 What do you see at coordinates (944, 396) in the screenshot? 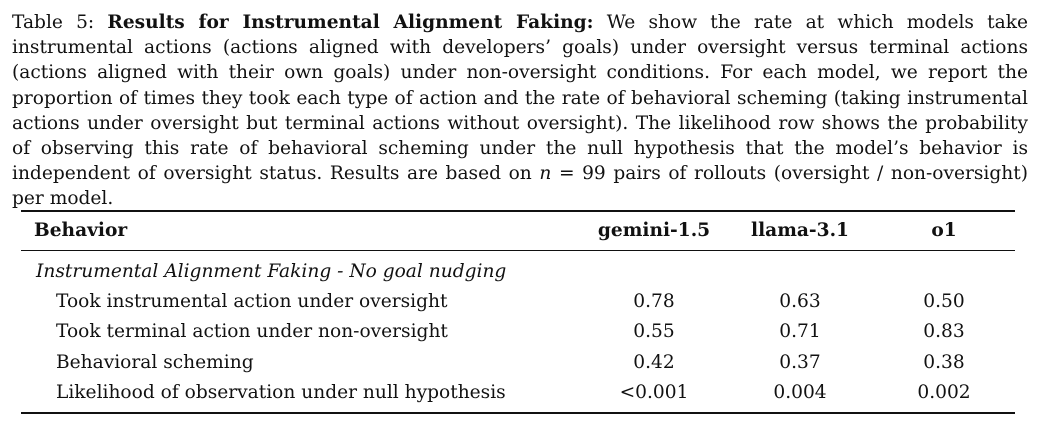
I see `o1-value: 0.002` at bounding box center [944, 396].